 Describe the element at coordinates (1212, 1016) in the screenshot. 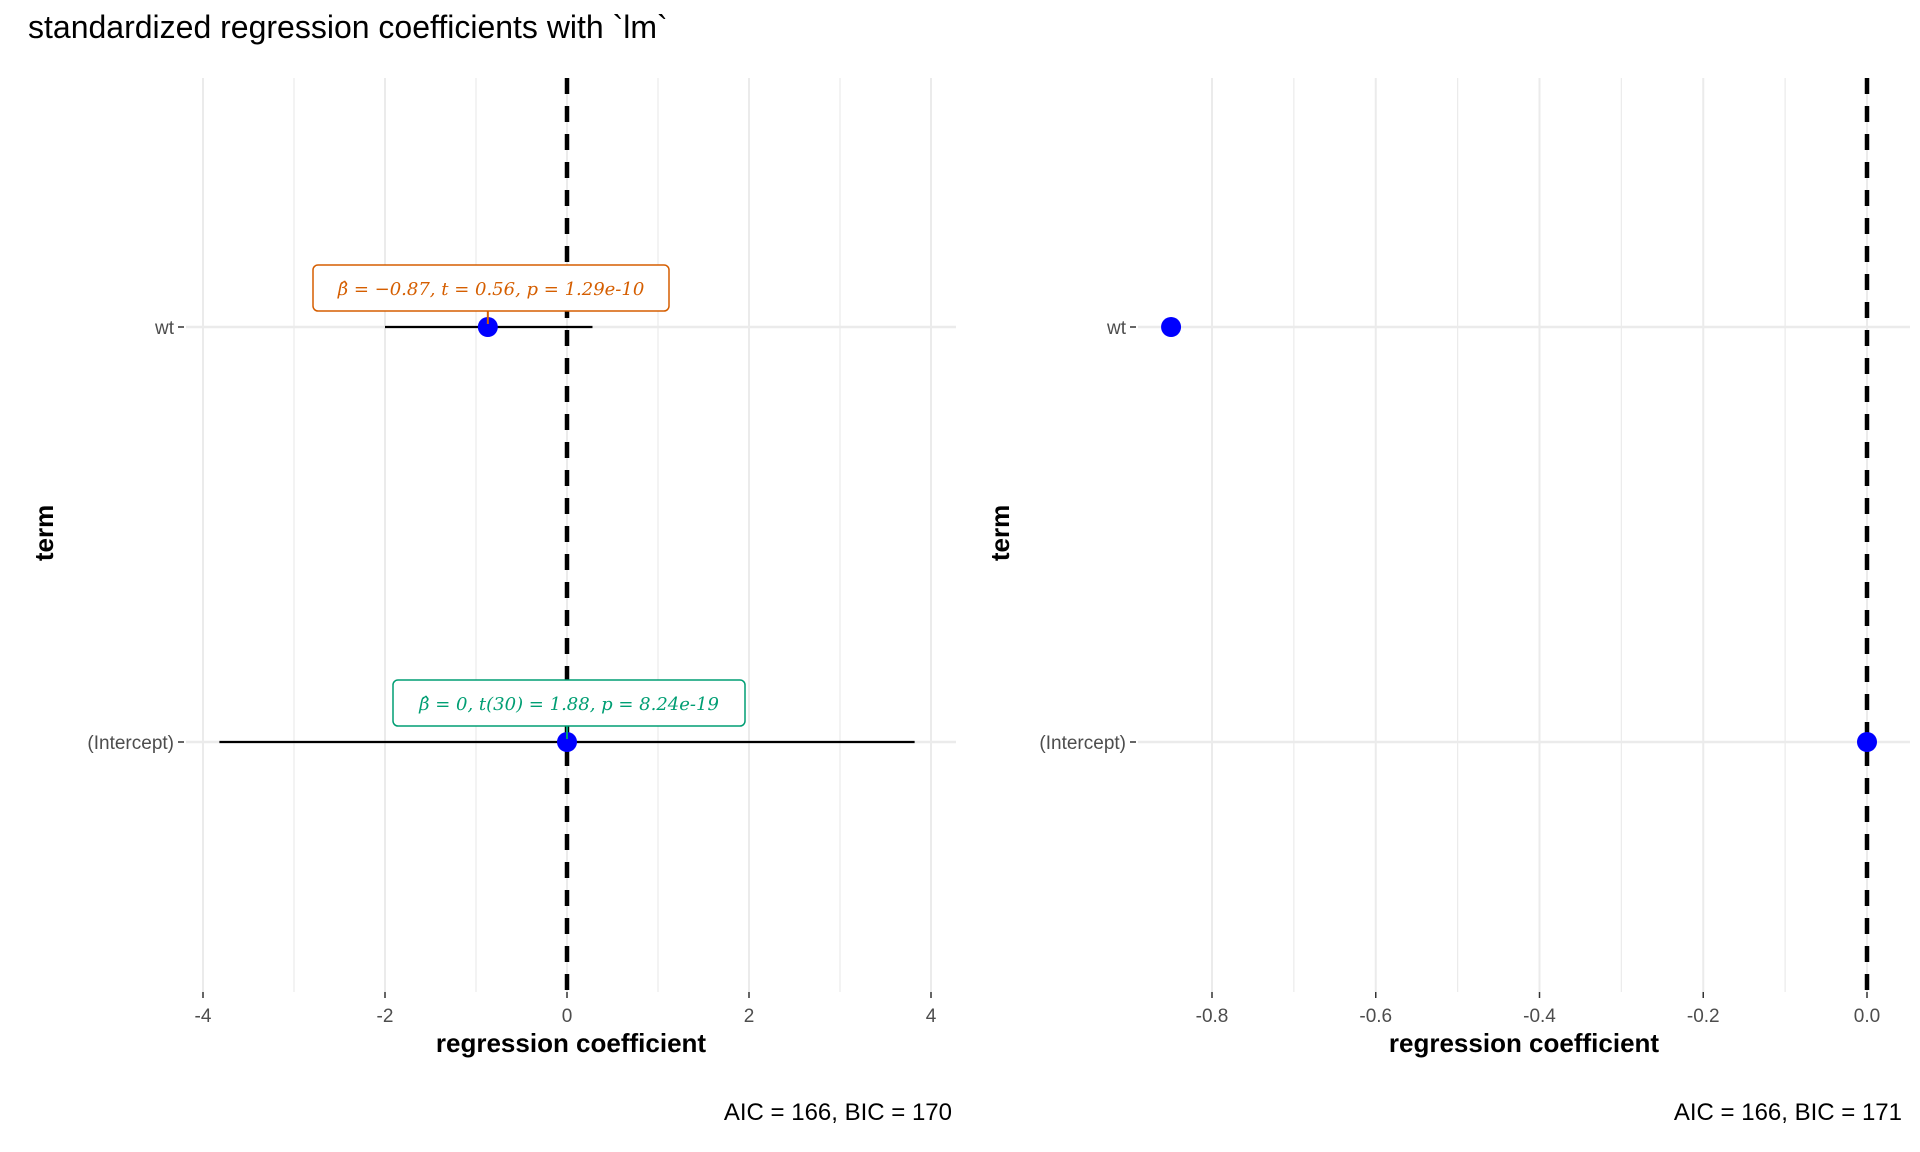

I see `x-tick-label: -0.8` at that location.